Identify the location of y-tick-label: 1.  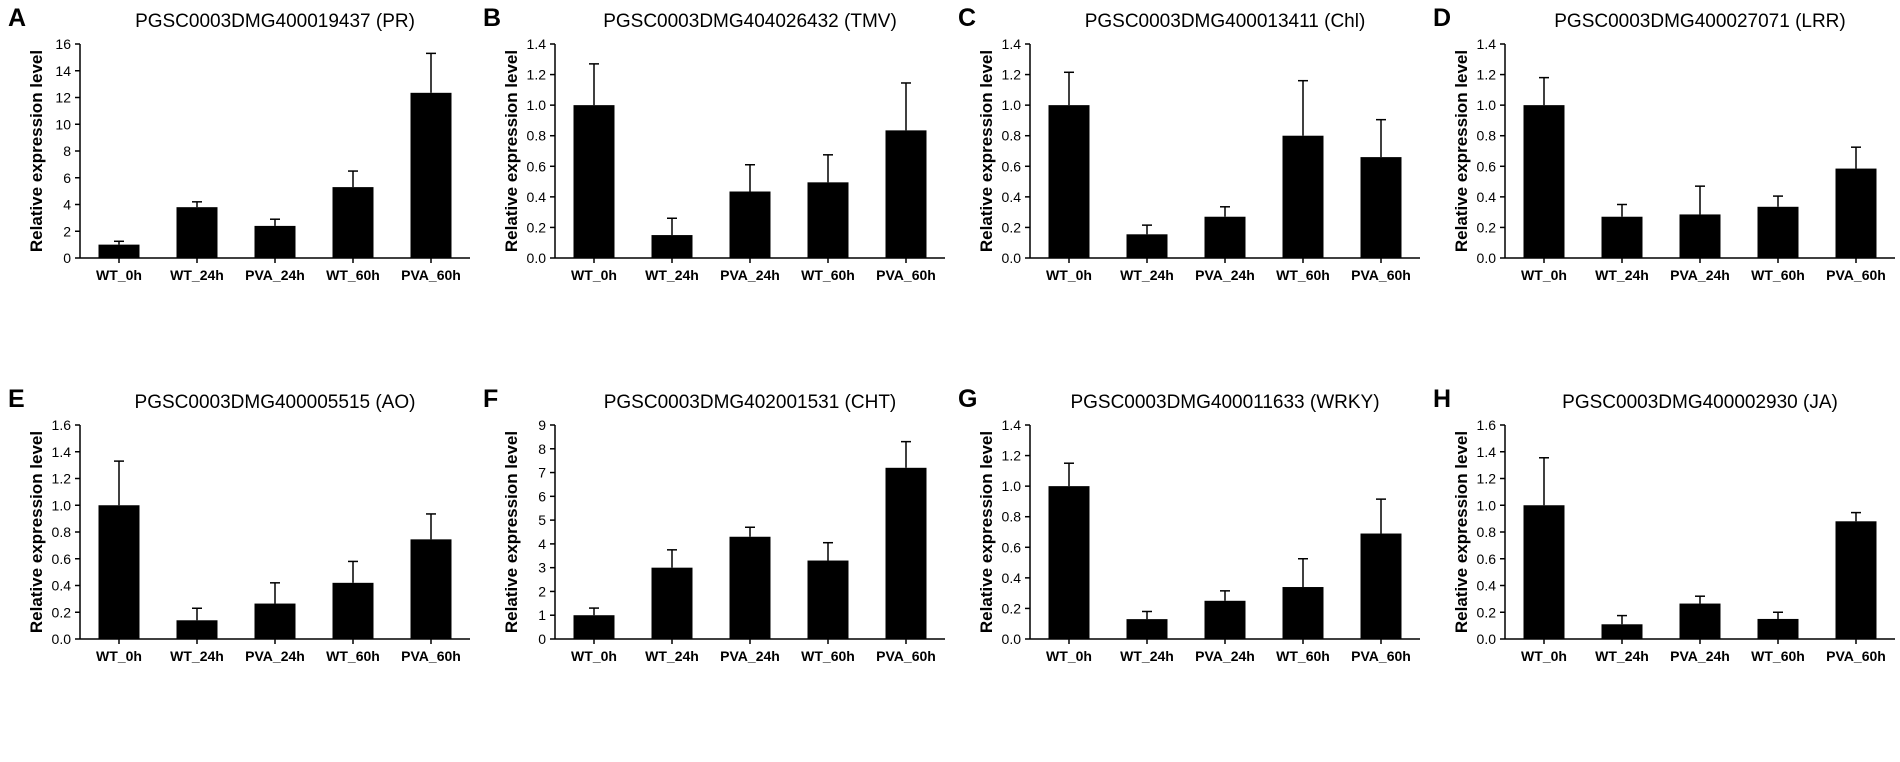
(542, 615).